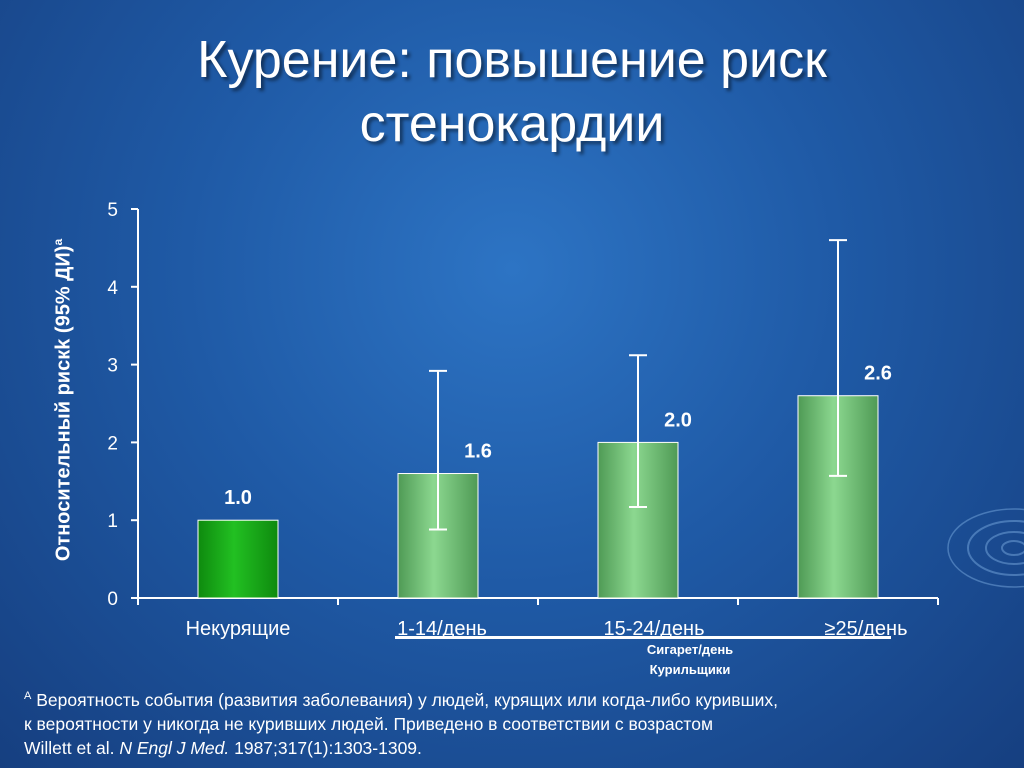  What do you see at coordinates (112, 366) in the screenshot?
I see `y-tick-label: 3` at bounding box center [112, 366].